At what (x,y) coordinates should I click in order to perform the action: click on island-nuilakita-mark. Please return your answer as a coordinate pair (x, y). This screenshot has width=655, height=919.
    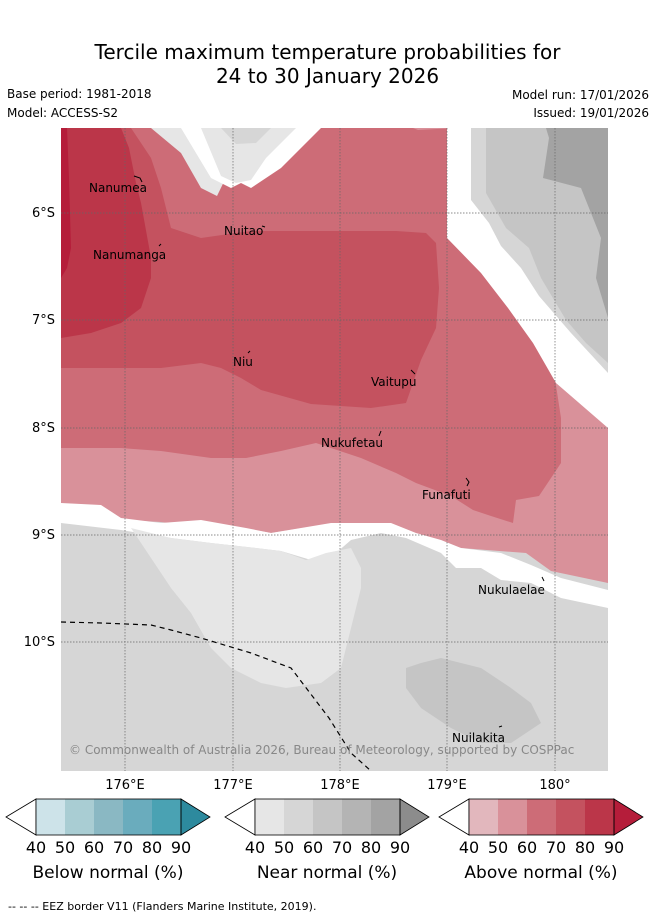
    Looking at the image, I should click on (500, 726).